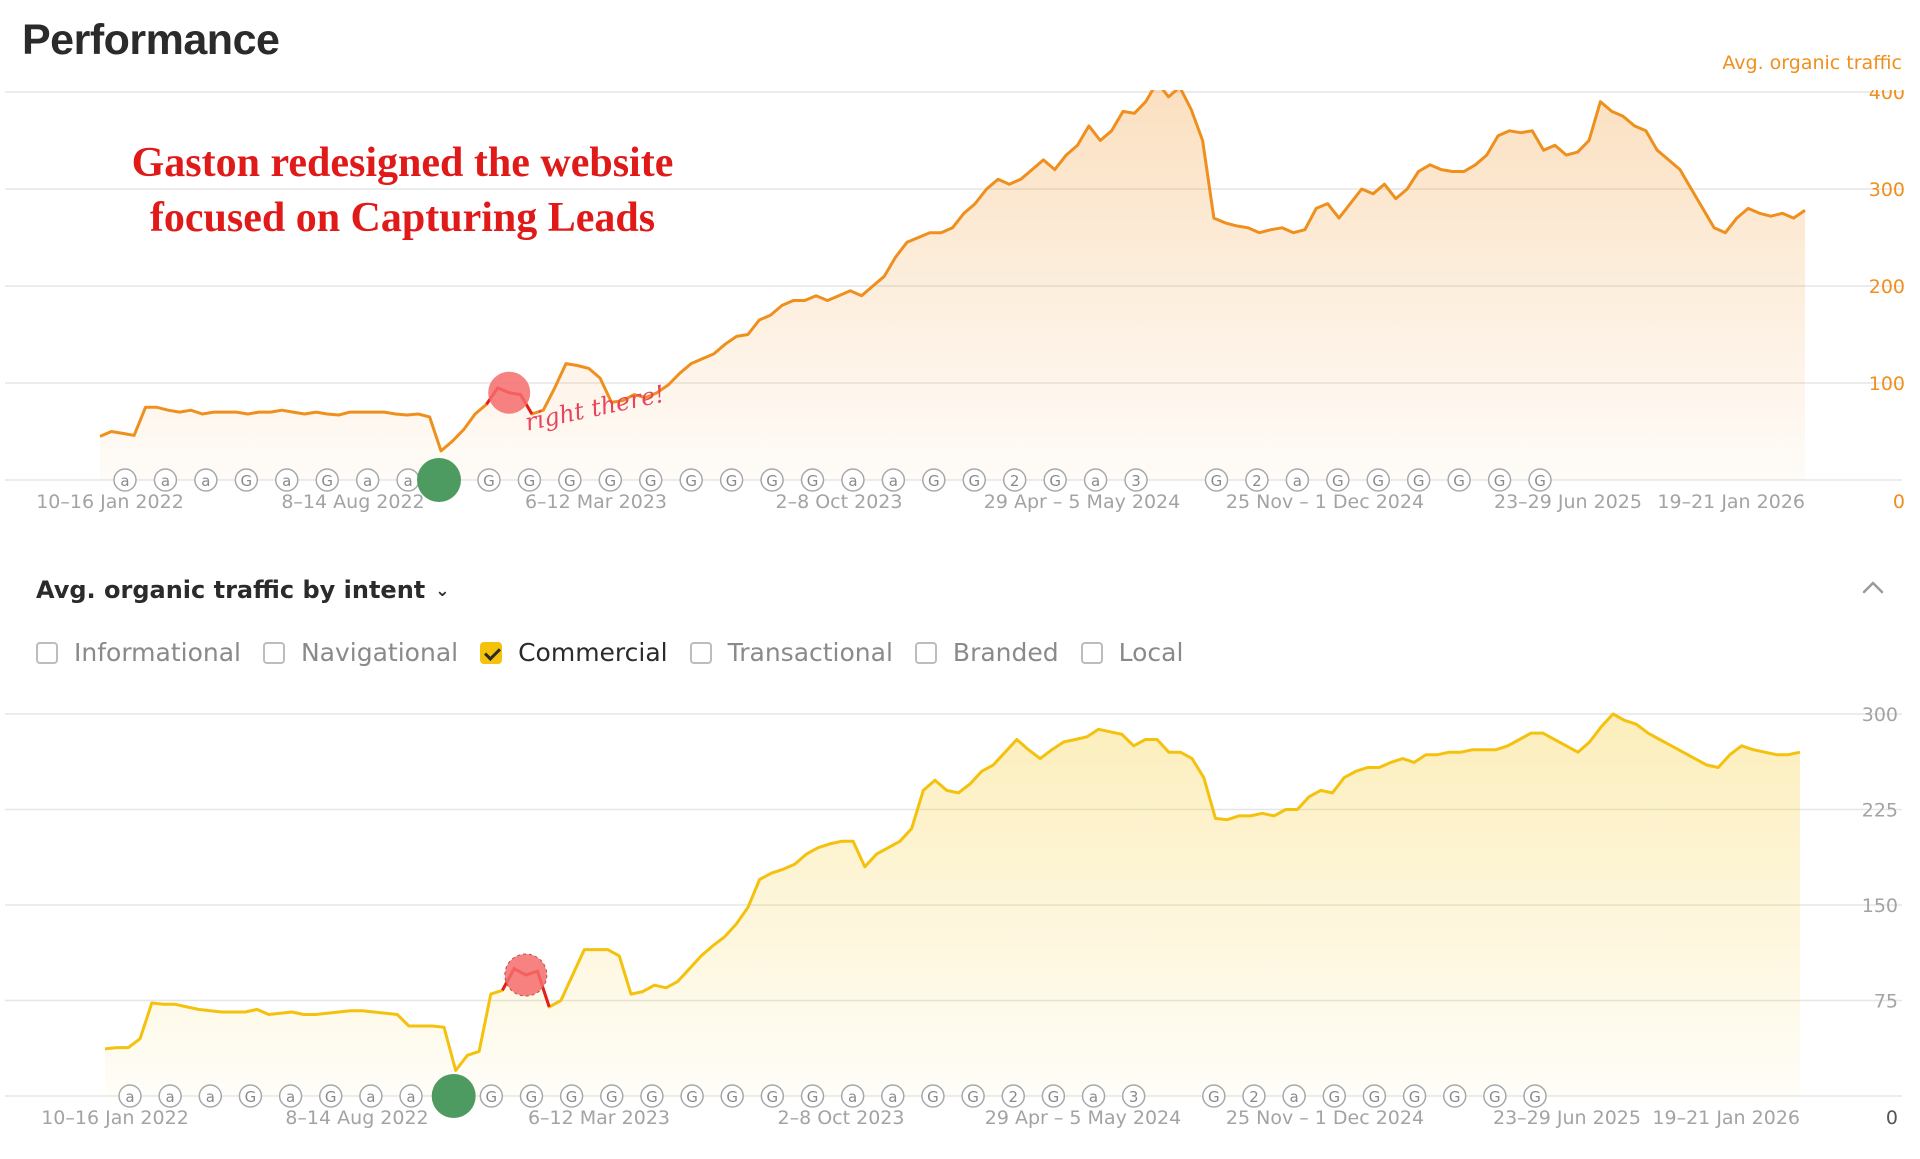 The width and height of the screenshot is (1920, 1159). Describe the element at coordinates (1873, 587) in the screenshot. I see `chevron-up-icon` at that location.